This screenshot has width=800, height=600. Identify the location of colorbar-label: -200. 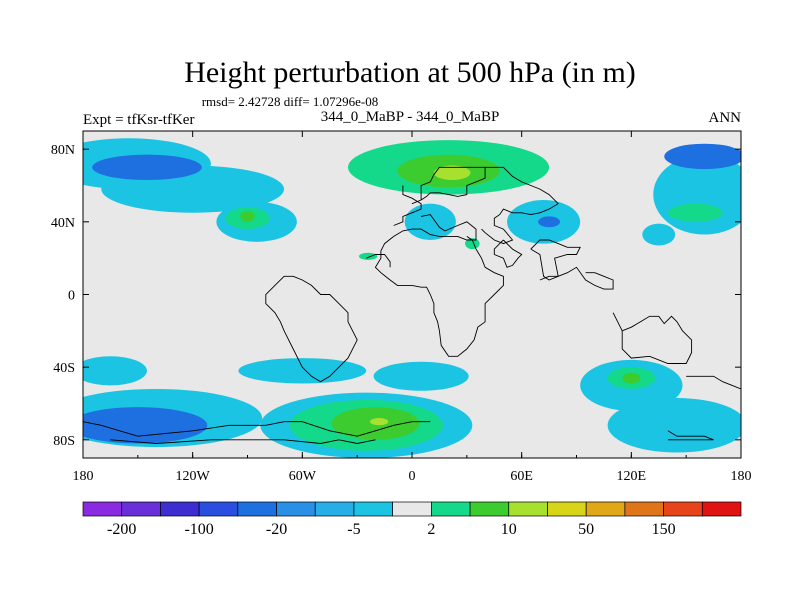
(121, 529).